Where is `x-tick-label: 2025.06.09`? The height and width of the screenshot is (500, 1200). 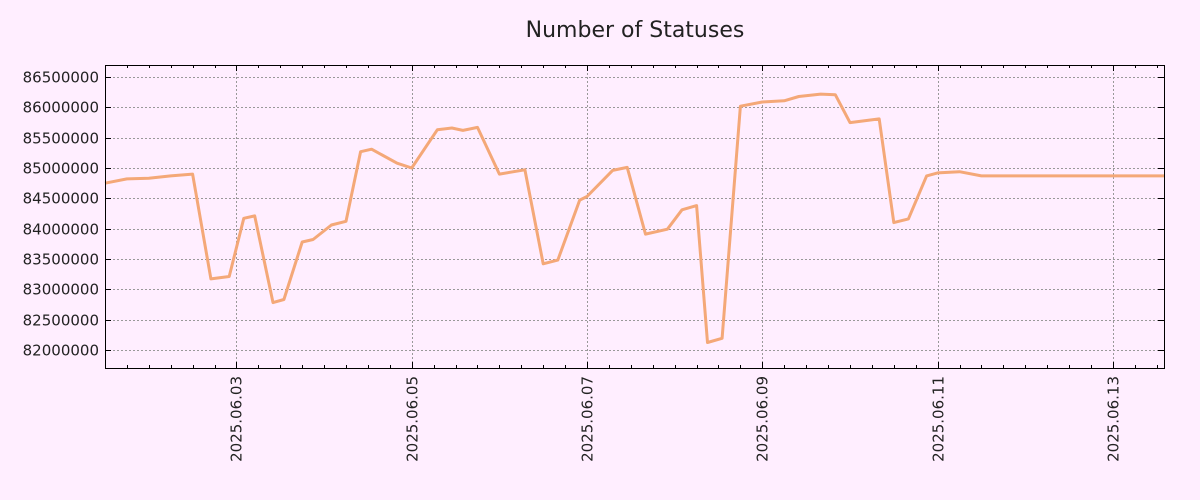
x-tick-label: 2025.06.09 is located at coordinates (763, 419).